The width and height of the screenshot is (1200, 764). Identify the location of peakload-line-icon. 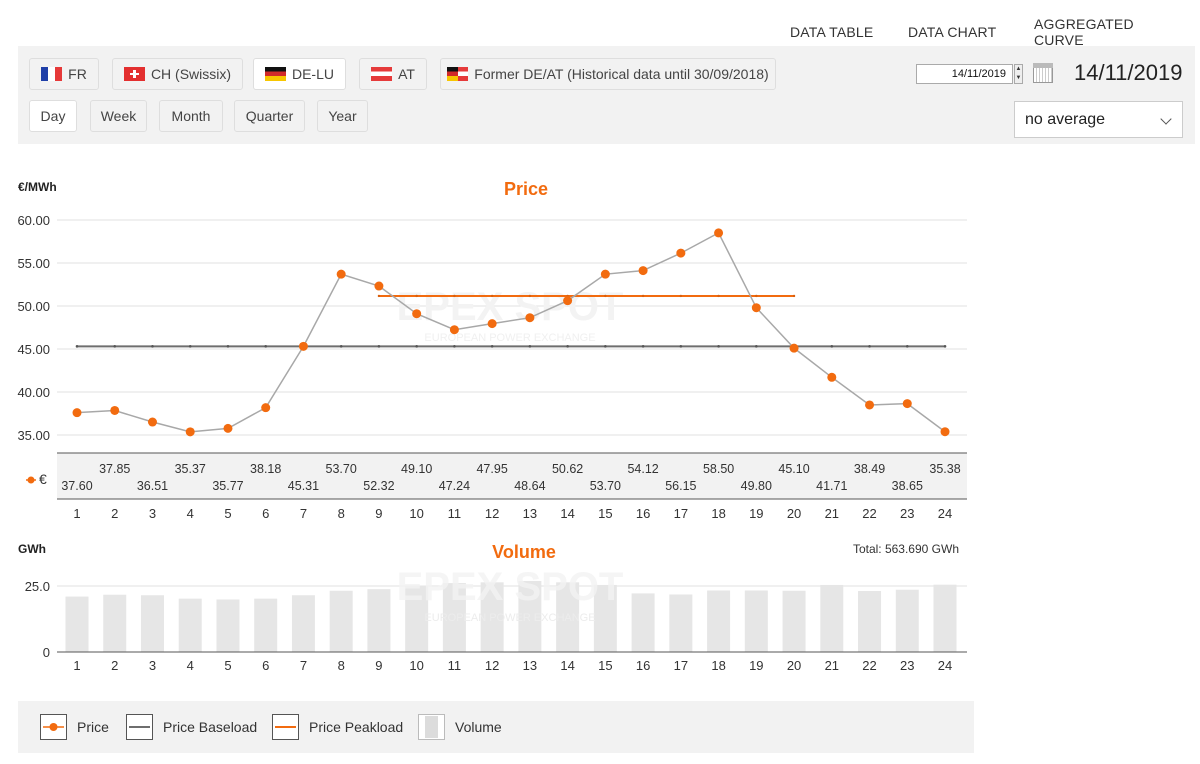
(285, 727).